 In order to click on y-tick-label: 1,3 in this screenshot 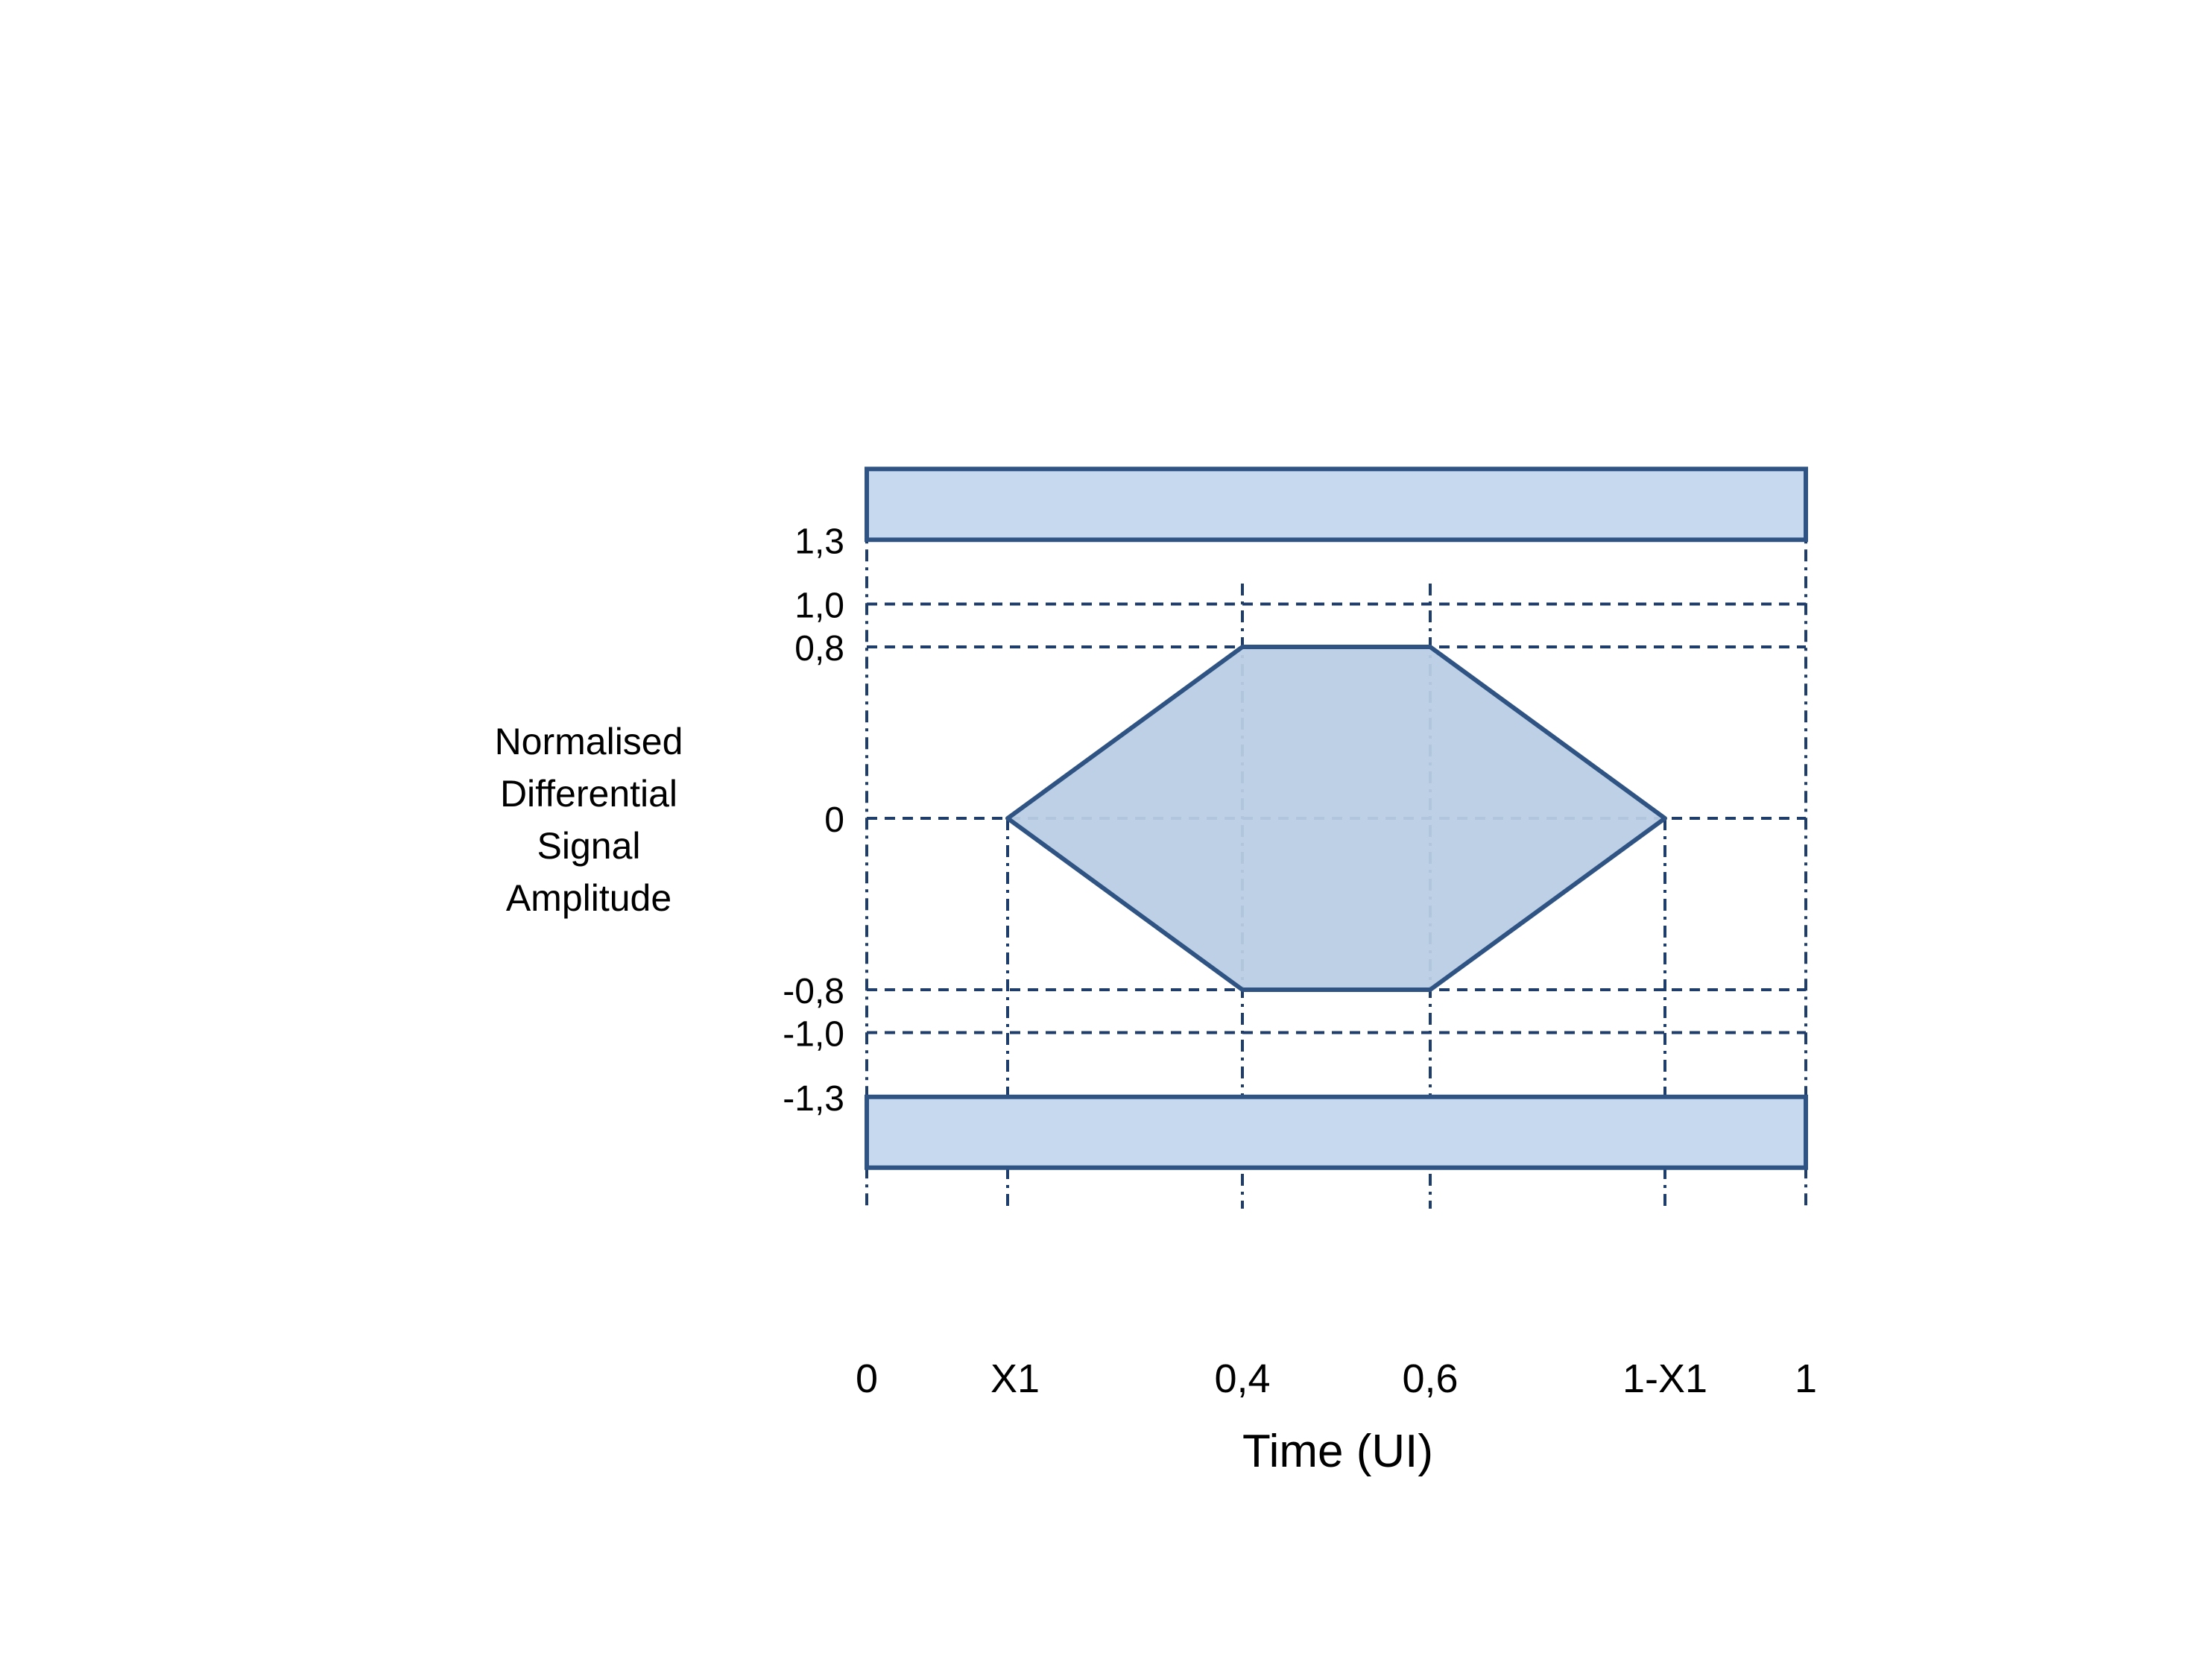, I will do `click(819, 541)`.